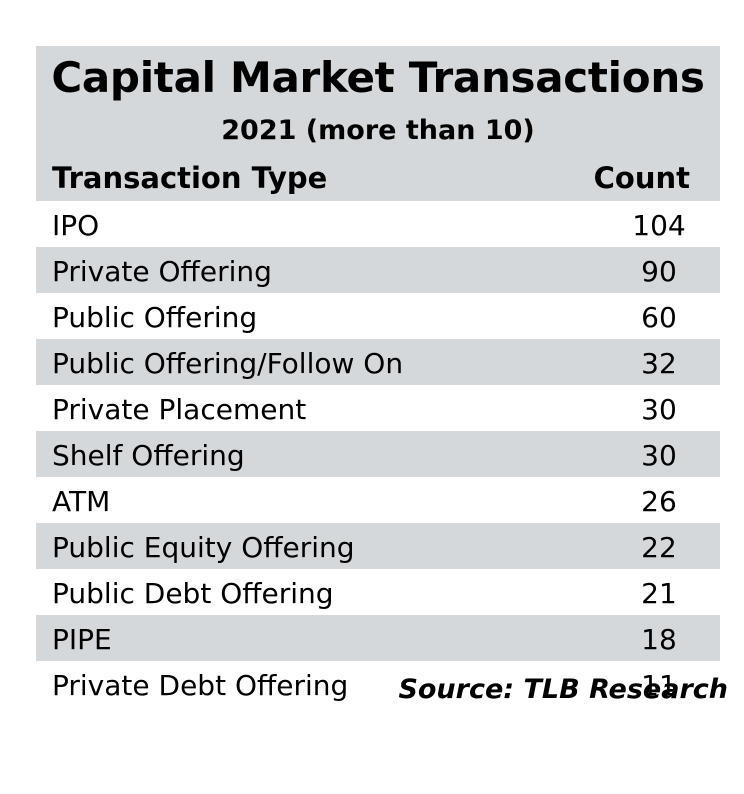  I want to click on count-cell: 11, so click(659, 685).